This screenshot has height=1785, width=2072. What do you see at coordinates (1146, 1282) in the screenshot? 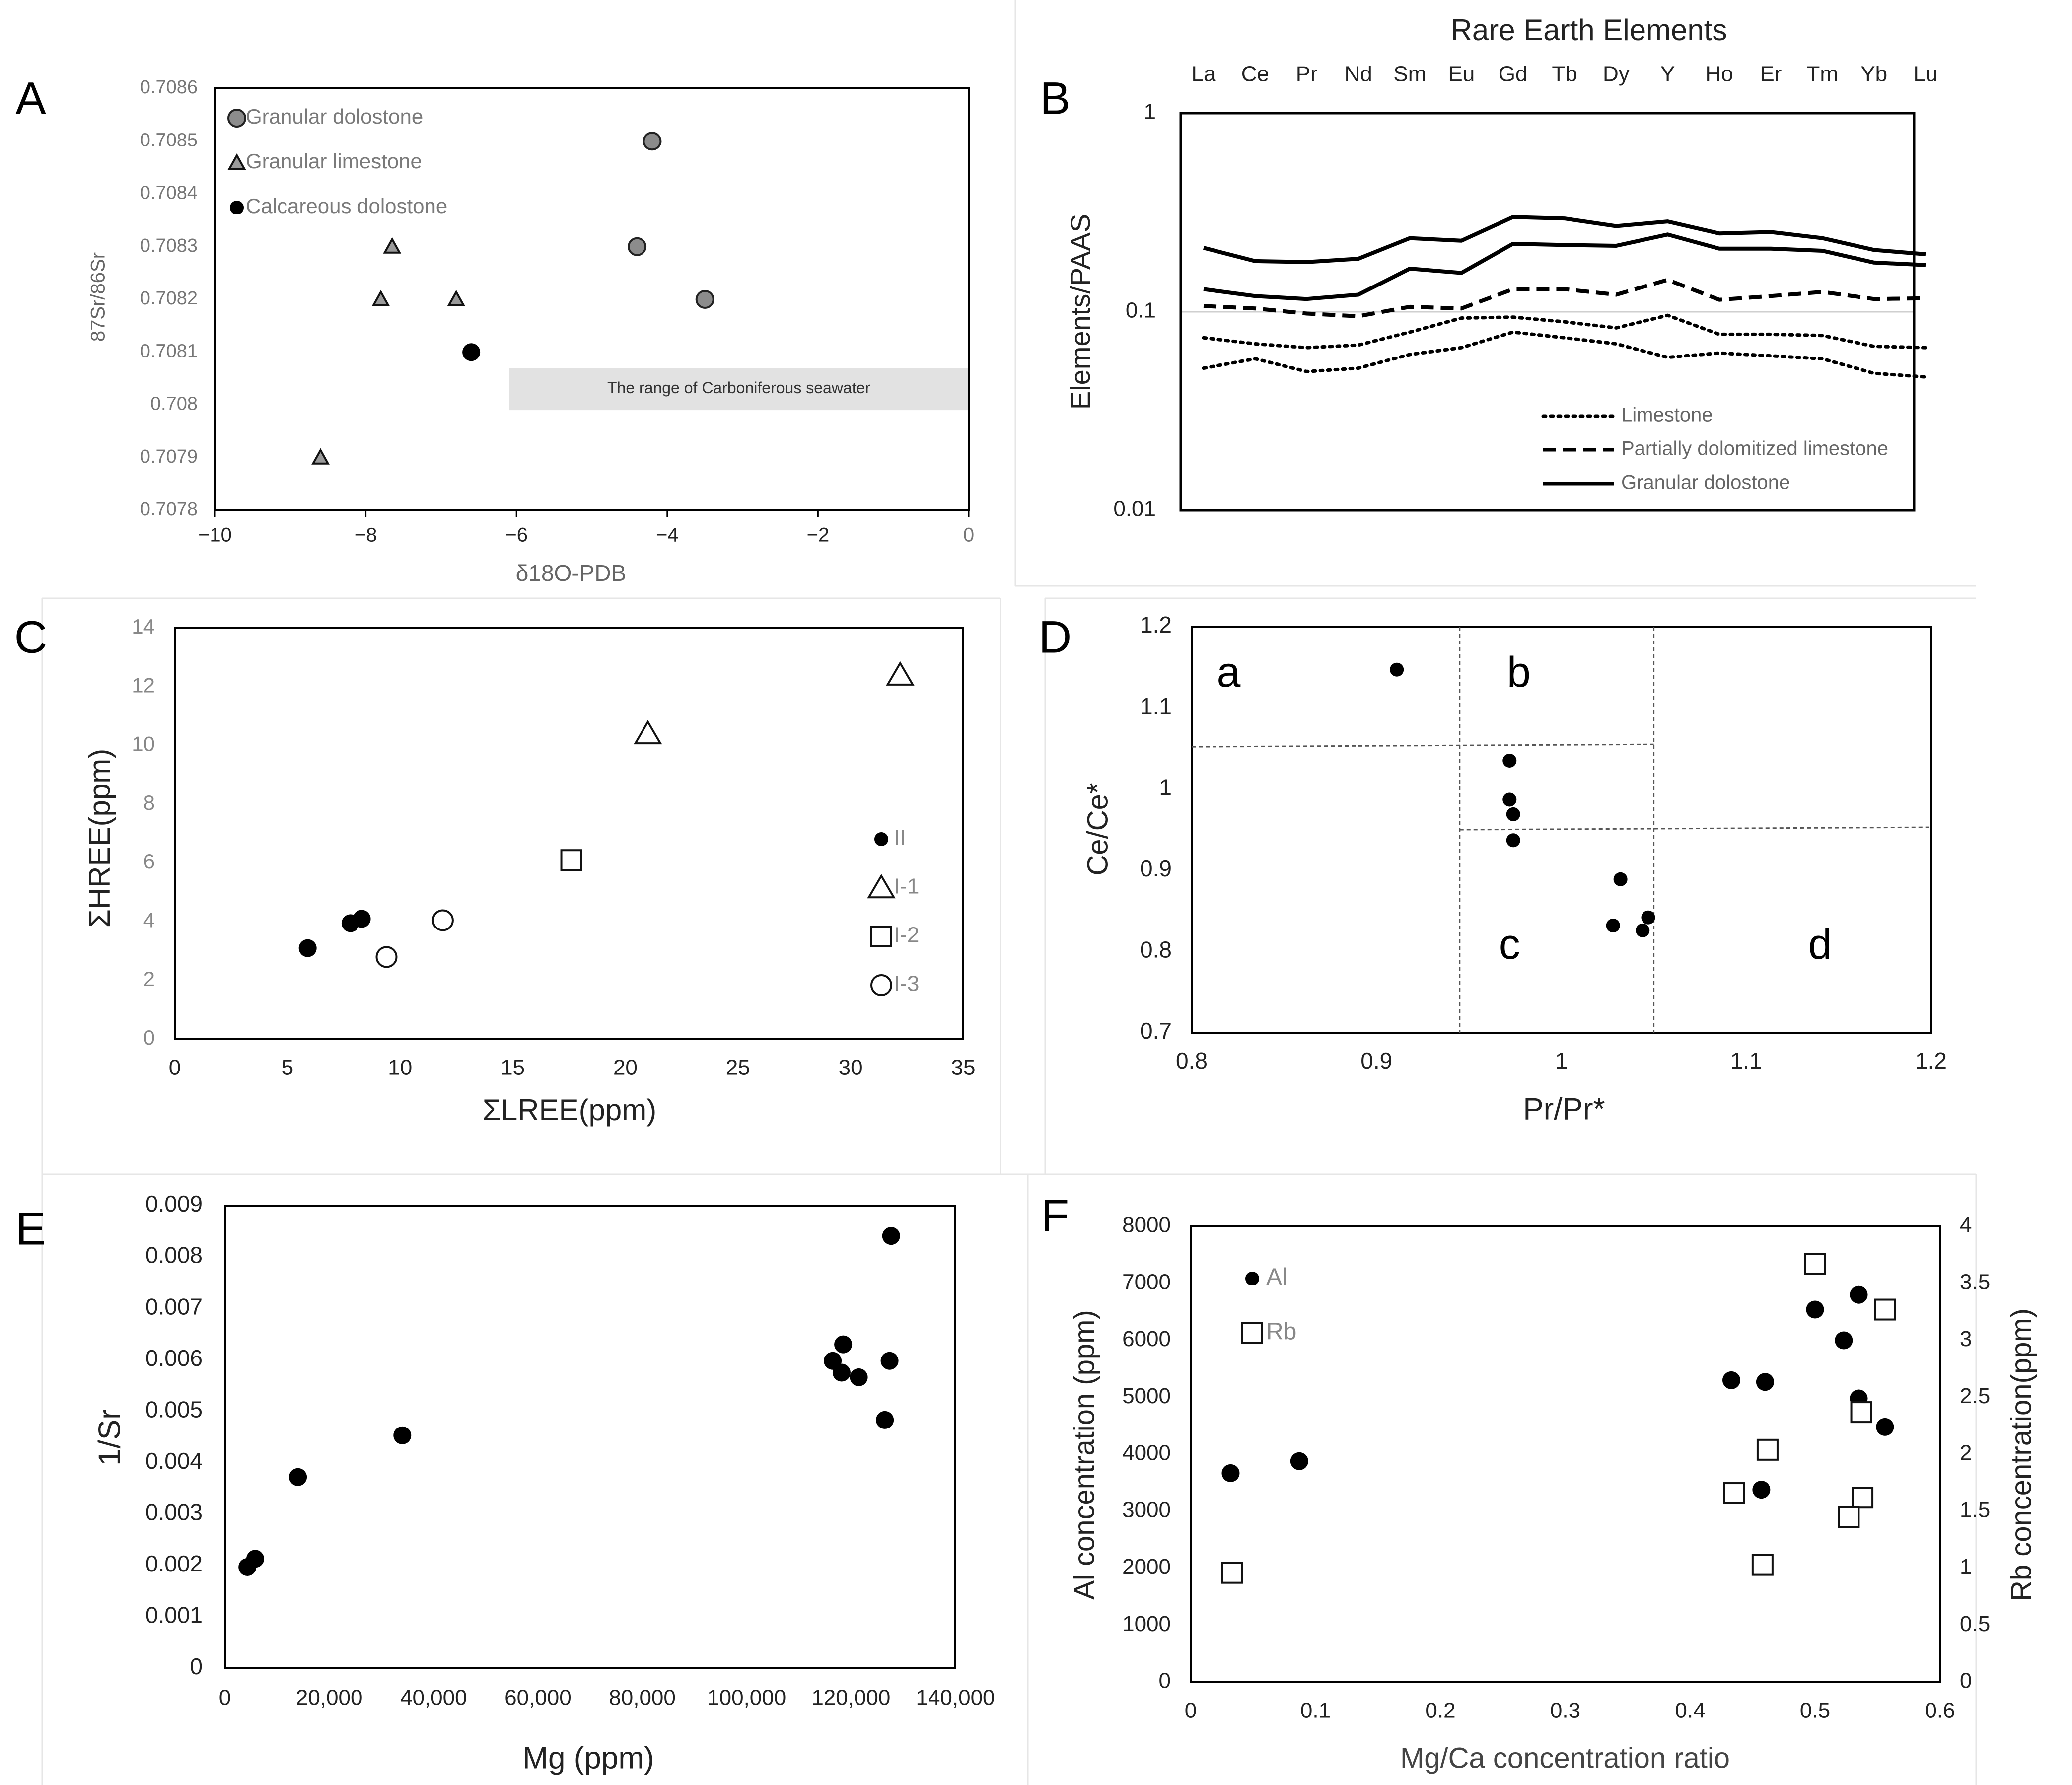
I see `y-tick-label: 7000` at bounding box center [1146, 1282].